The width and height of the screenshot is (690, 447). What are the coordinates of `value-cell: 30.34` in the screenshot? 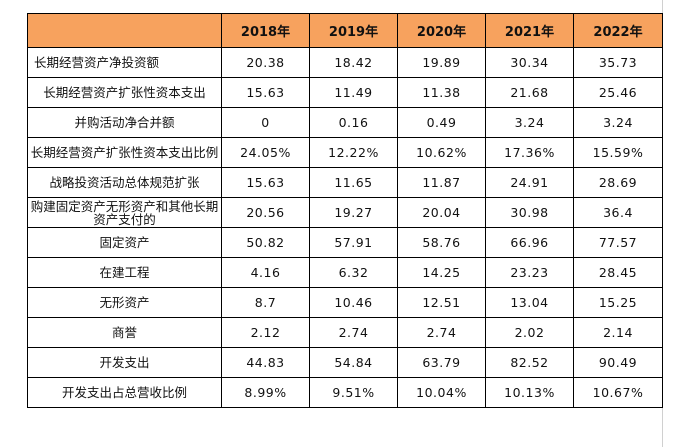 It's located at (529, 62).